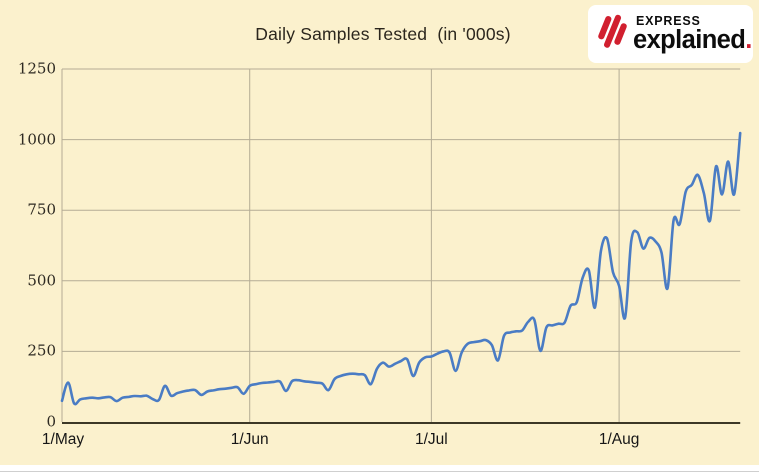 The height and width of the screenshot is (472, 759). I want to click on x-tick-label: 1/May, so click(63, 439).